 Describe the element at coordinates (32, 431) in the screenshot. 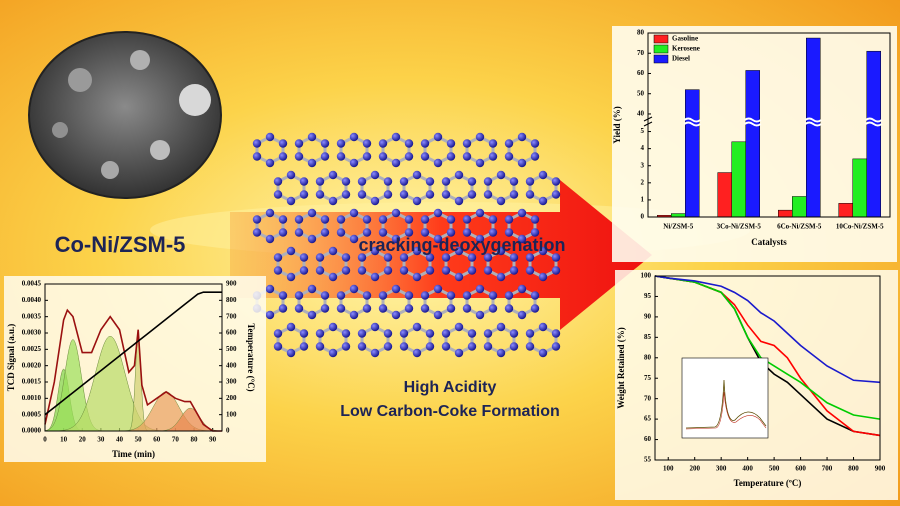

I see `y-tick-label: 0.0000` at that location.